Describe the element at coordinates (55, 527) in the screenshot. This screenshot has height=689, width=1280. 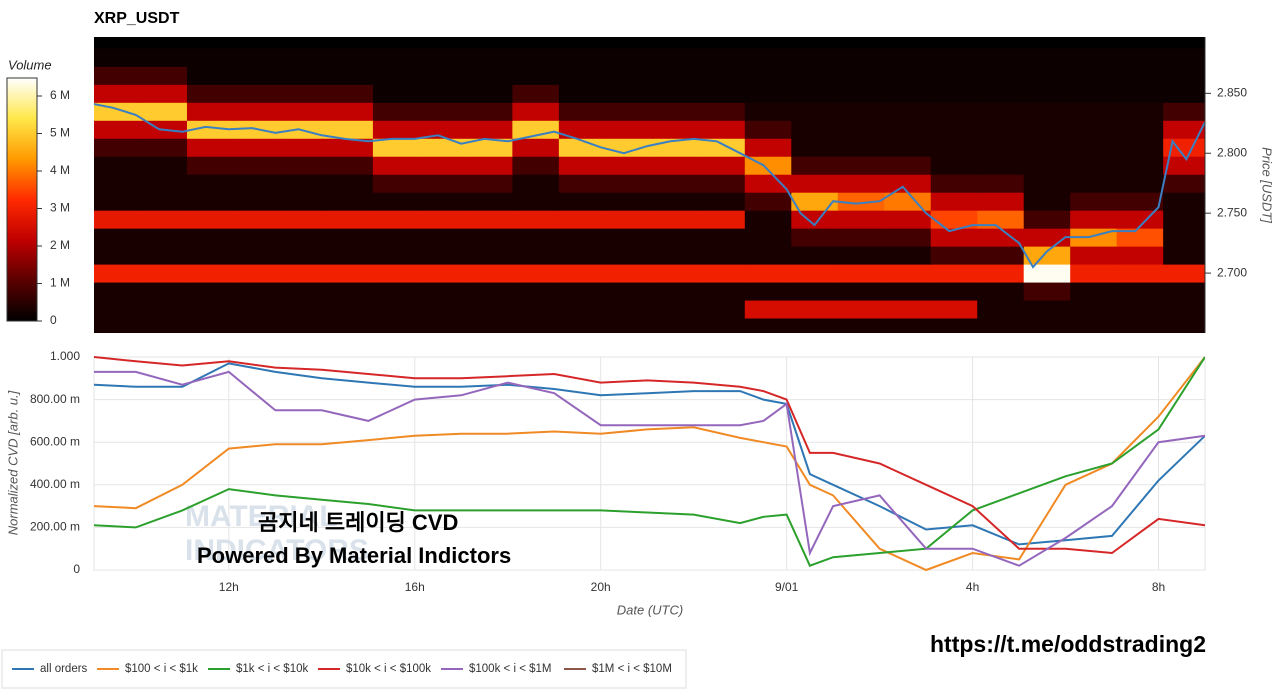
I see `y-tick-label: 200.00 m` at that location.